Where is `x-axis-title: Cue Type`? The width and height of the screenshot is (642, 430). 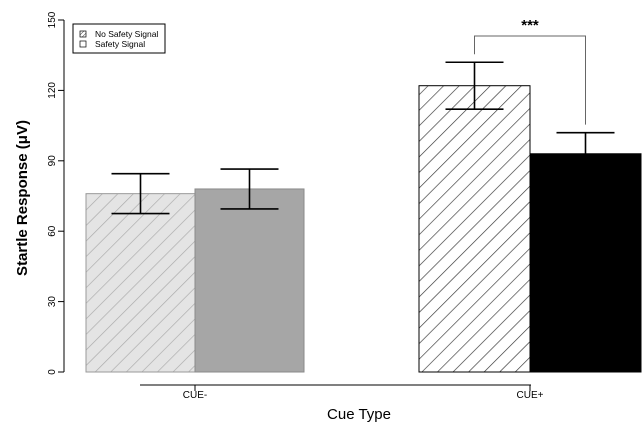
x-axis-title: Cue Type is located at coordinates (359, 414).